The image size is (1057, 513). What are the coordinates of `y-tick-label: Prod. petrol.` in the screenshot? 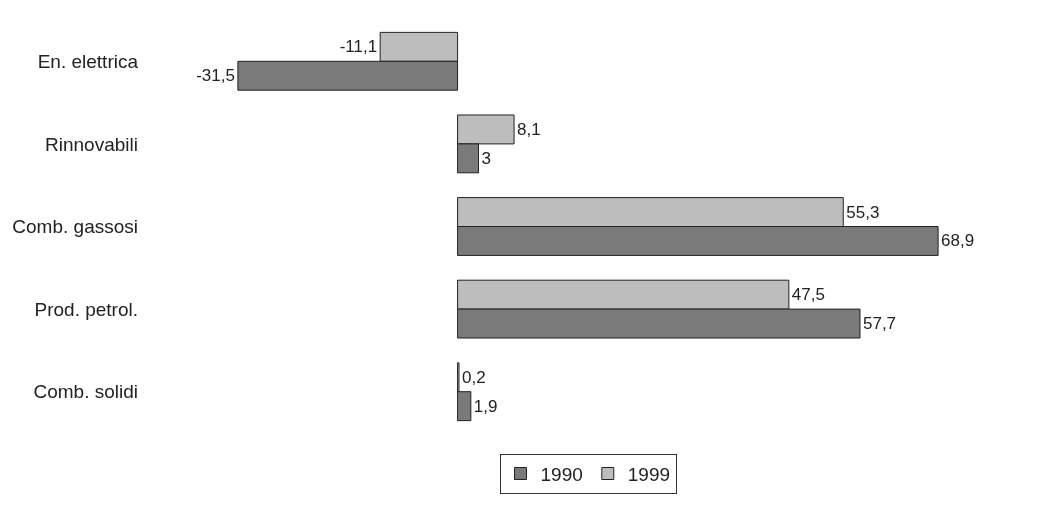 It's located at (86, 309).